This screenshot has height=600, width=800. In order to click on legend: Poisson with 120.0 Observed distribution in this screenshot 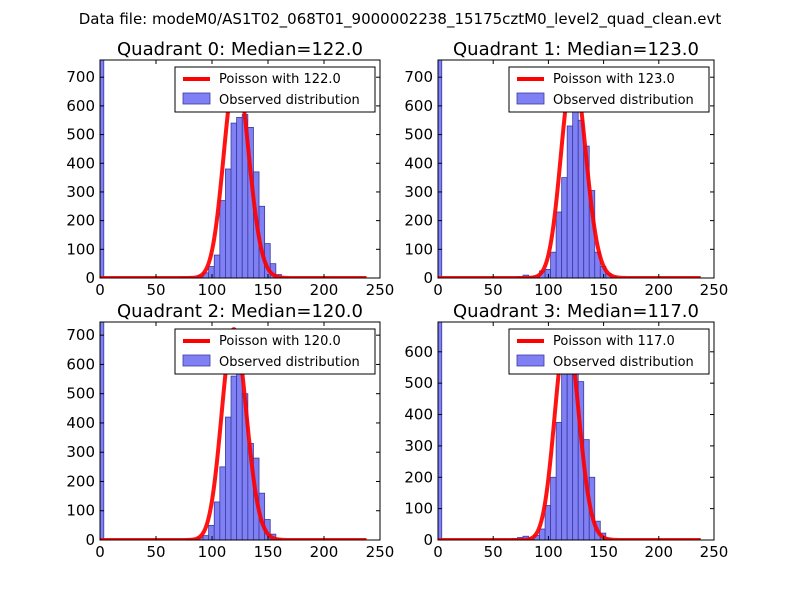, I will do `click(275, 351)`.